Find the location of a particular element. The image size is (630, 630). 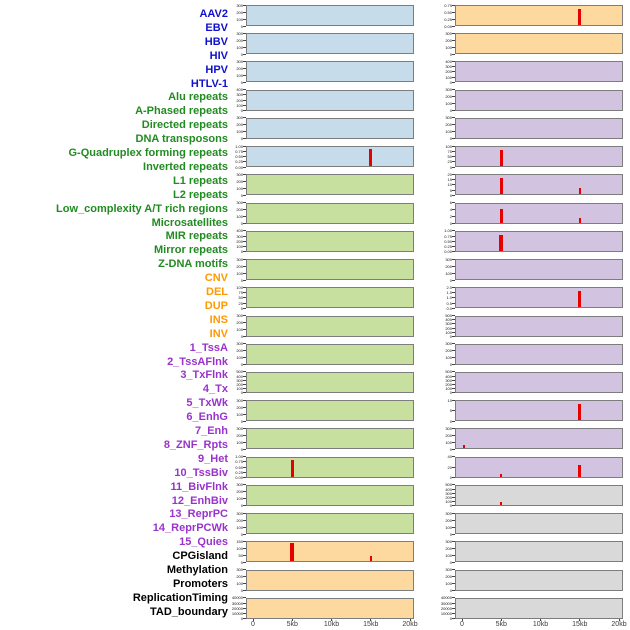

y-axis-tick-label: 40 is located at coordinates (449, 457).